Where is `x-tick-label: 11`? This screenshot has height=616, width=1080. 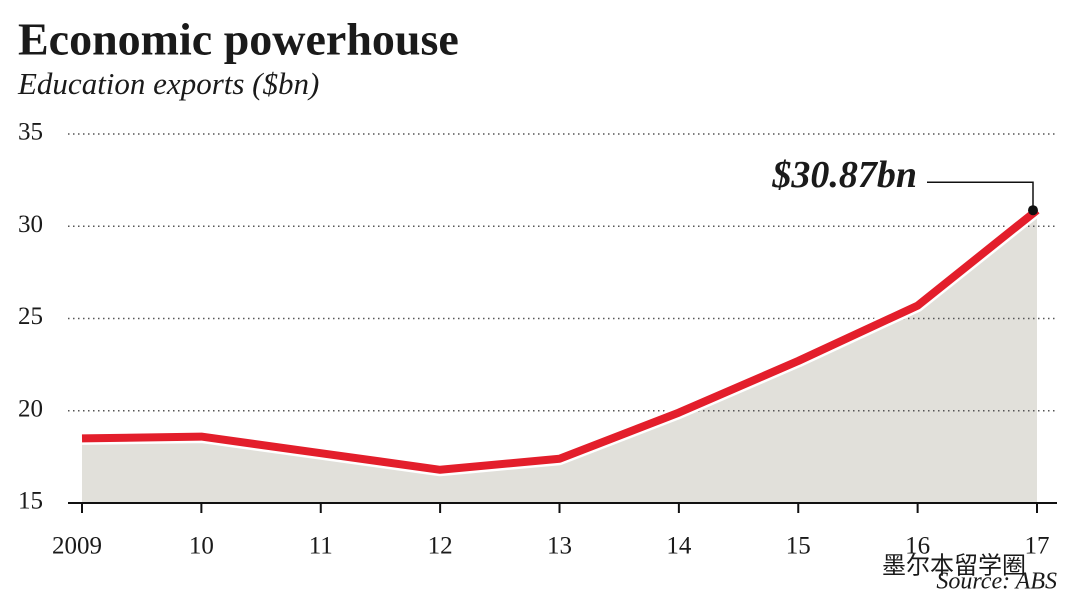
x-tick-label: 11 is located at coordinates (321, 546).